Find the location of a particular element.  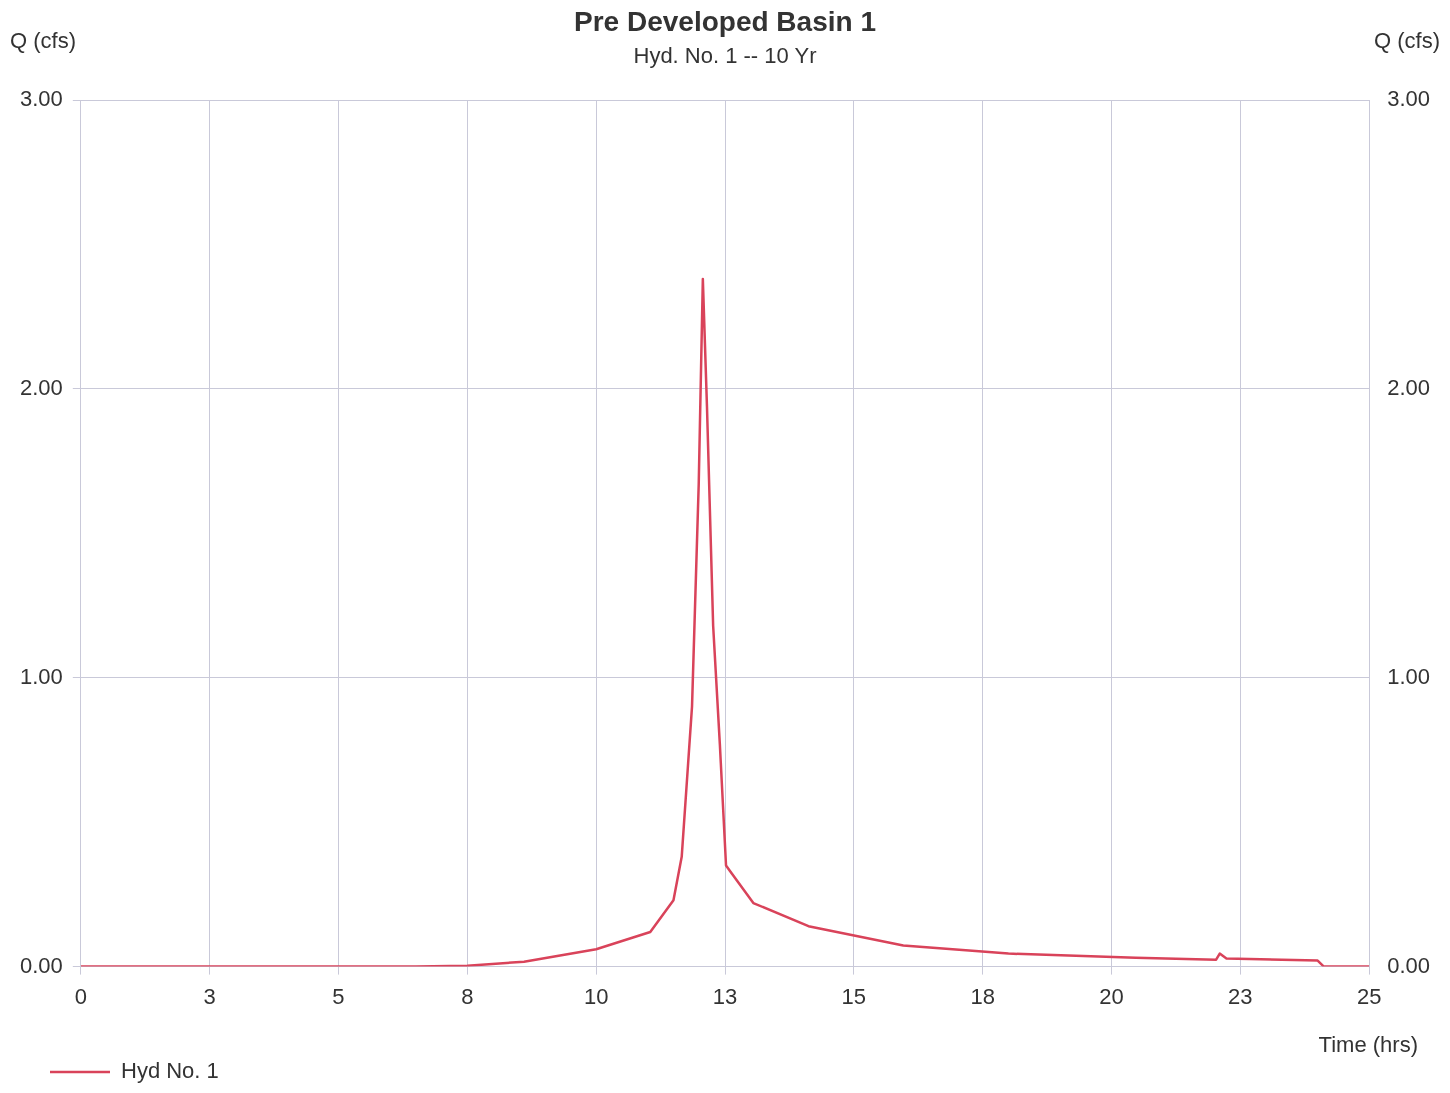

y2-tick-label: 3.00 is located at coordinates (1409, 99).